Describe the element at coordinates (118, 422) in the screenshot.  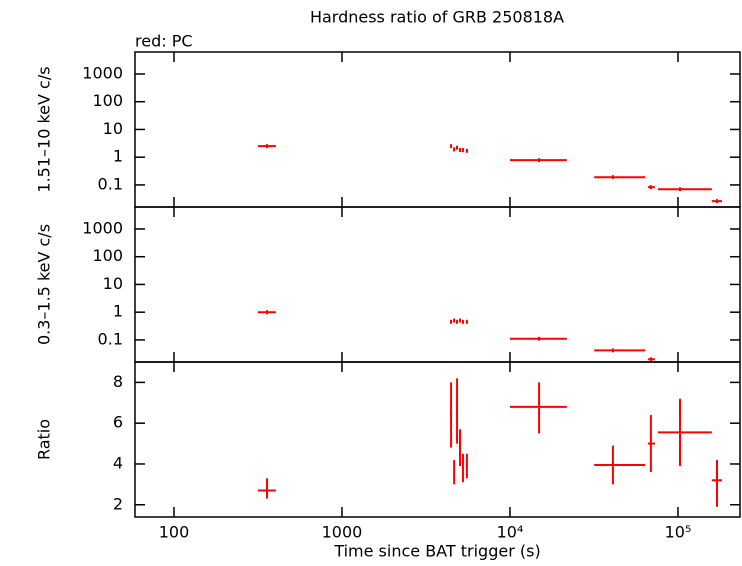
I see `y-tick-label: 6` at that location.